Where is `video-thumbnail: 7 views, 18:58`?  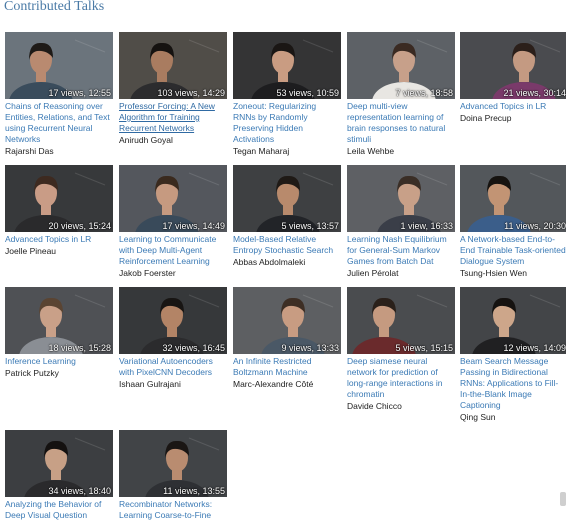
video-thumbnail: 7 views, 18:58 is located at coordinates (401, 65).